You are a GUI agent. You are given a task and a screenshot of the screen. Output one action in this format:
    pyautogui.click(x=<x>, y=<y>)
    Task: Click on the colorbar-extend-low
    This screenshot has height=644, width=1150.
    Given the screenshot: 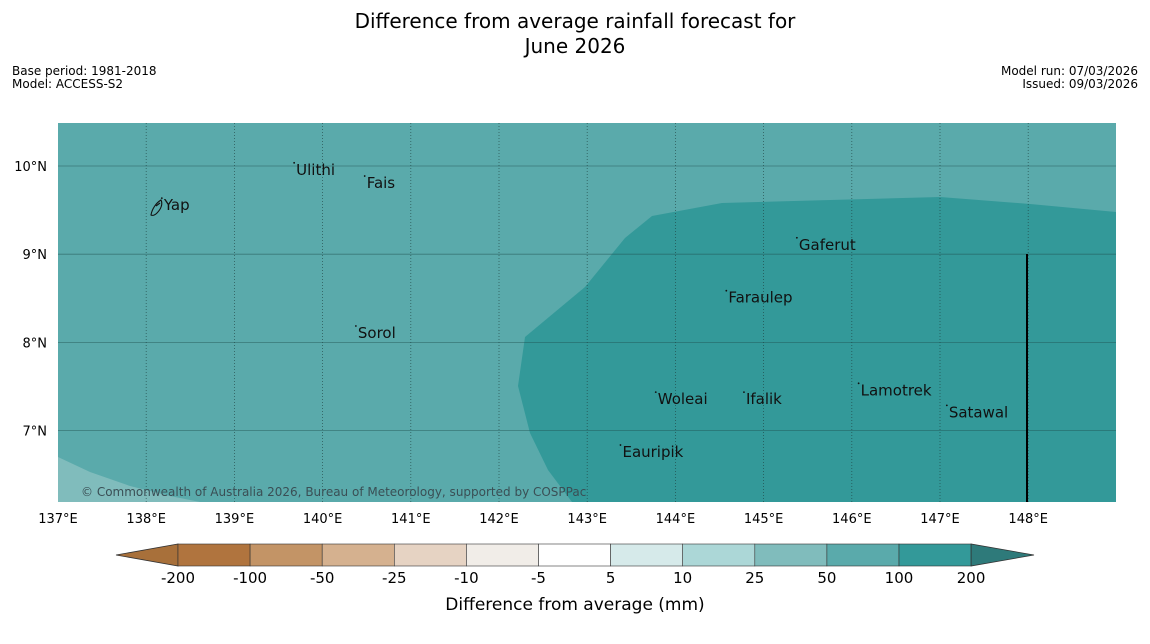 What is the action you would take?
    pyautogui.click(x=147, y=555)
    